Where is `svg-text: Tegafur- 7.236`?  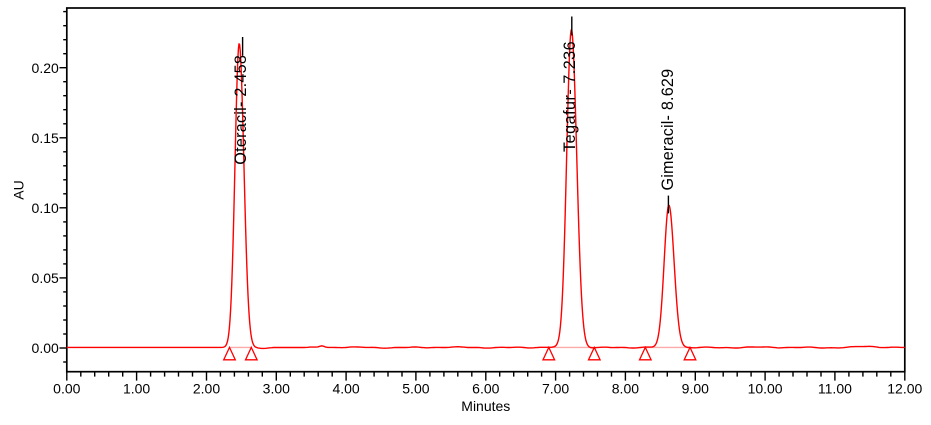 svg-text: Tegafur- 7.236 is located at coordinates (570, 96).